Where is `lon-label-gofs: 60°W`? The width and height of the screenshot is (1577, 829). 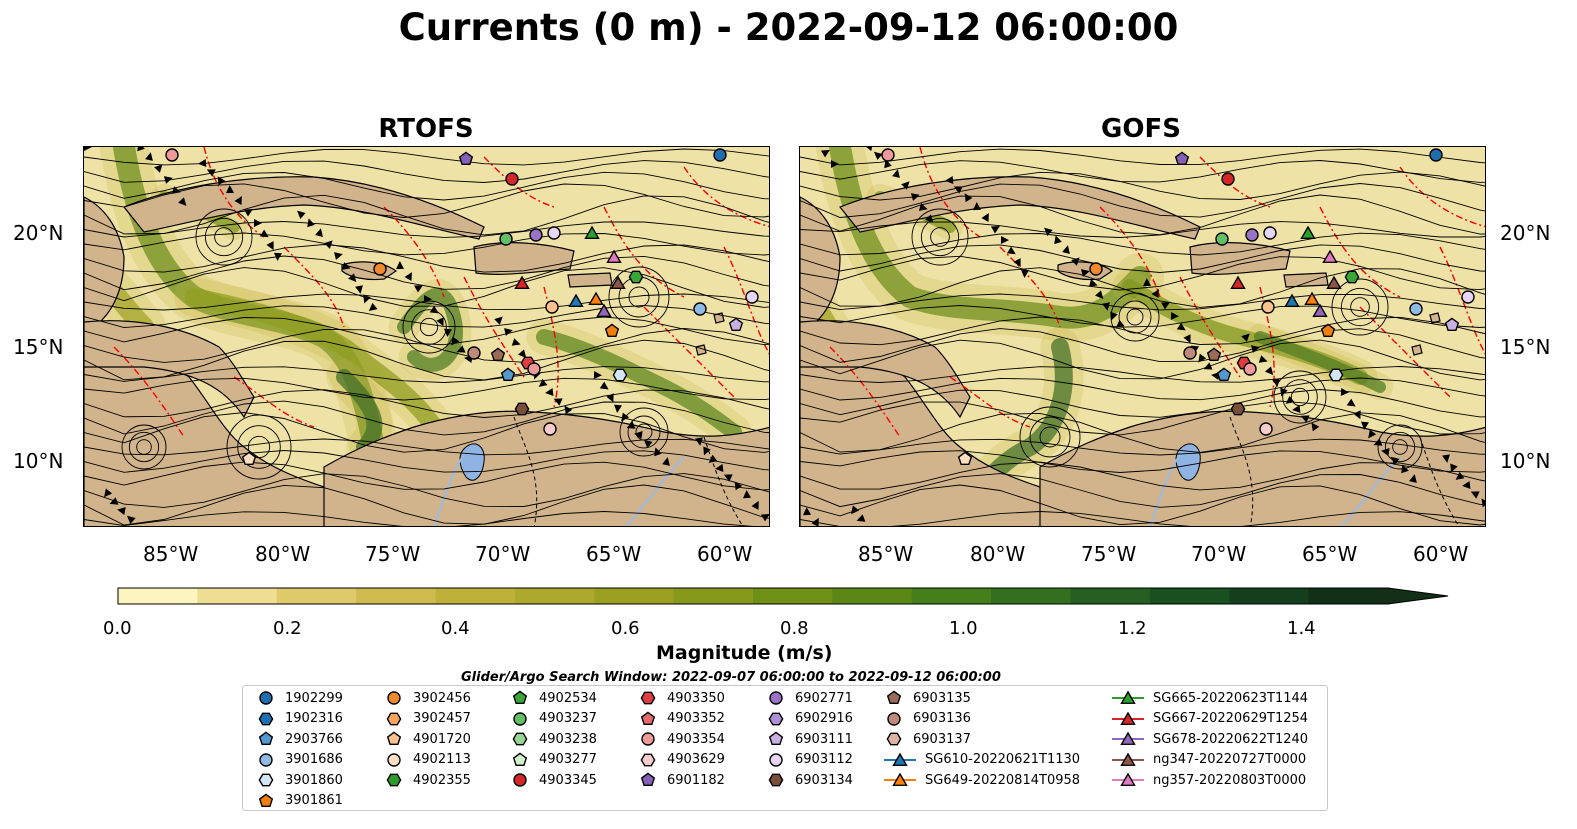 lon-label-gofs: 60°W is located at coordinates (1441, 554).